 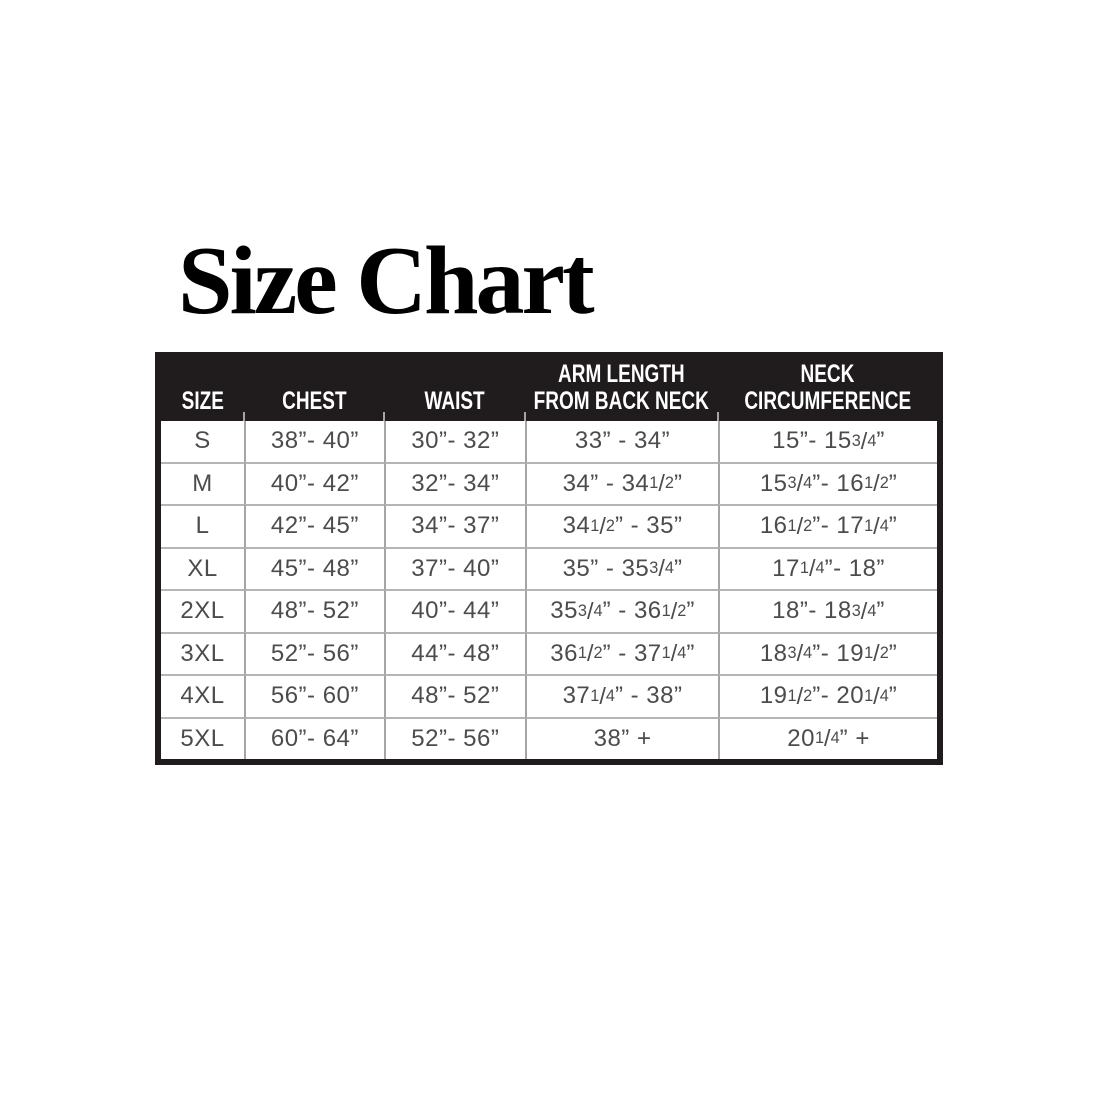 What do you see at coordinates (827, 695) in the screenshot?
I see `cell-neck-circumference: 19 1/2 ”- 20 1/4”` at bounding box center [827, 695].